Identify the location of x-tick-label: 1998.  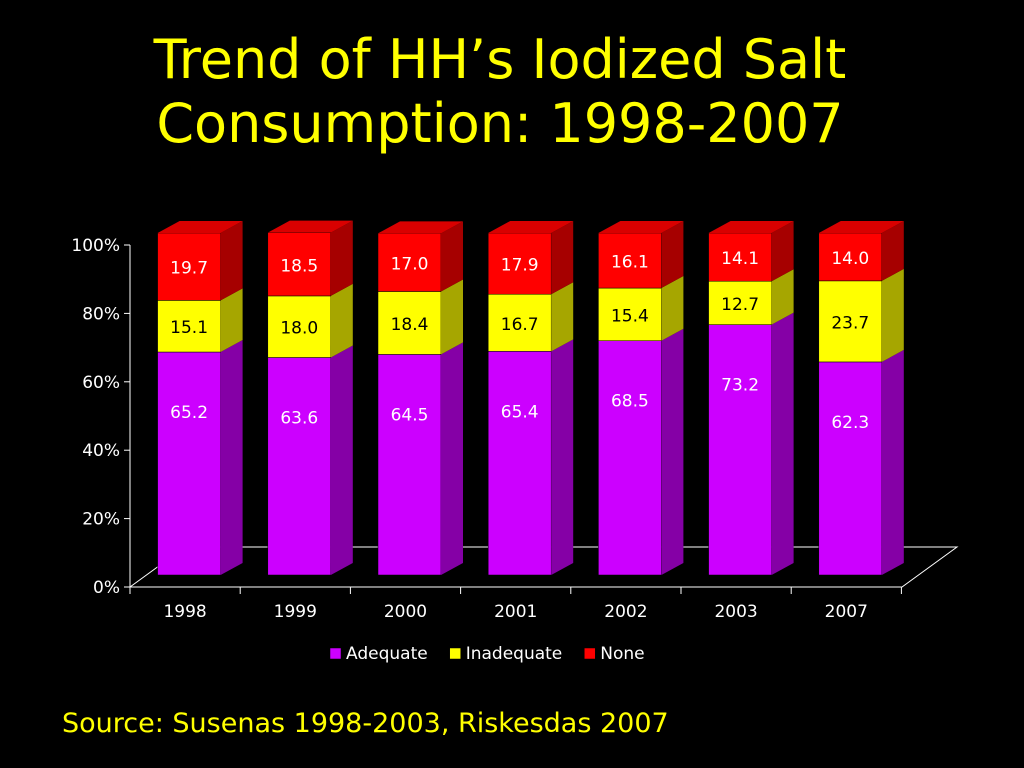
(184, 612).